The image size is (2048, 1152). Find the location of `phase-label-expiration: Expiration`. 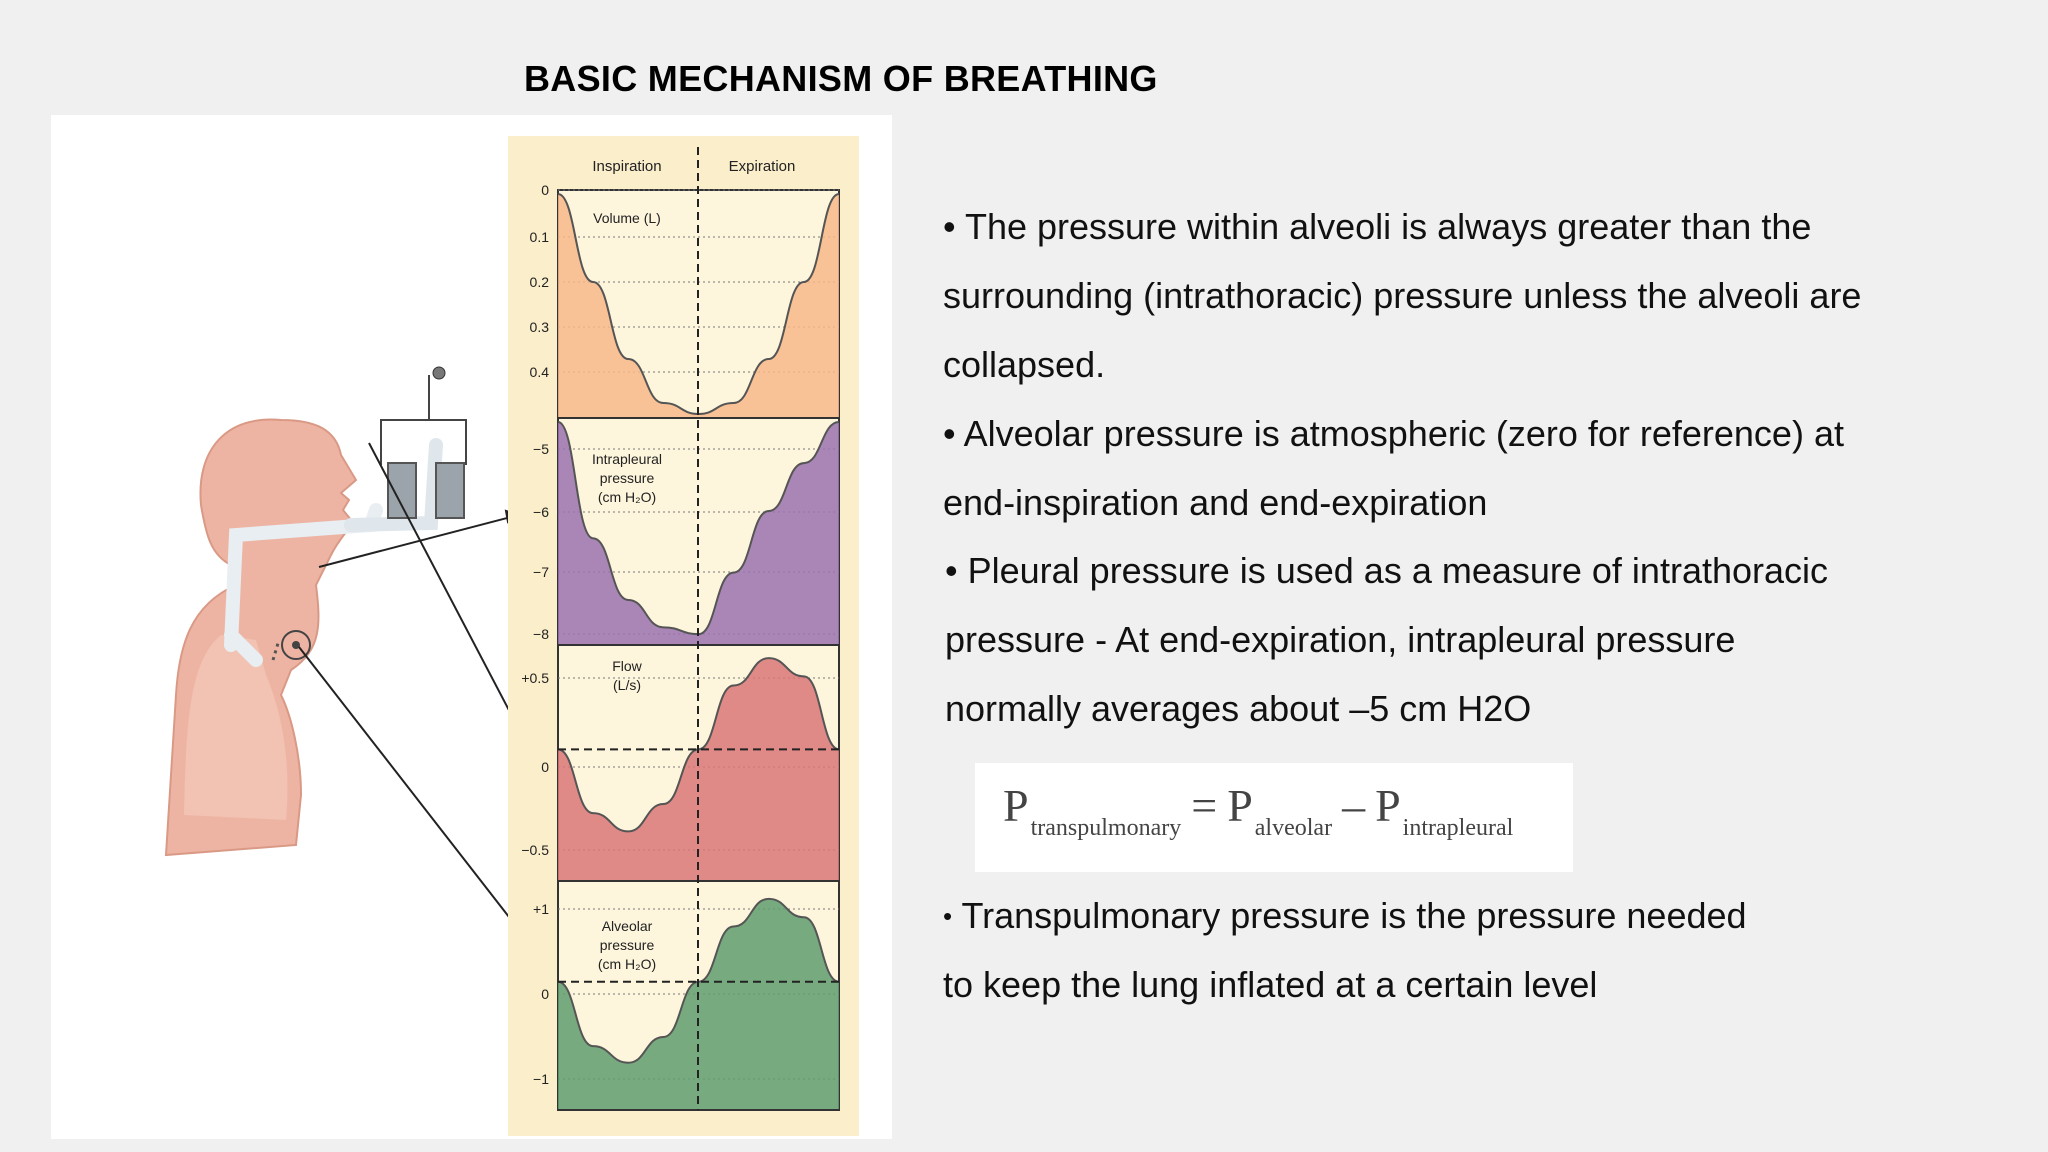

phase-label-expiration: Expiration is located at coordinates (762, 166).